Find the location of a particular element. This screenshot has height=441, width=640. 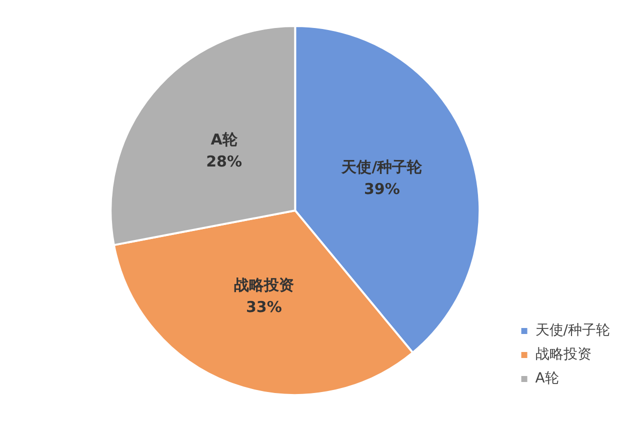

data-label: 33% is located at coordinates (264, 307).